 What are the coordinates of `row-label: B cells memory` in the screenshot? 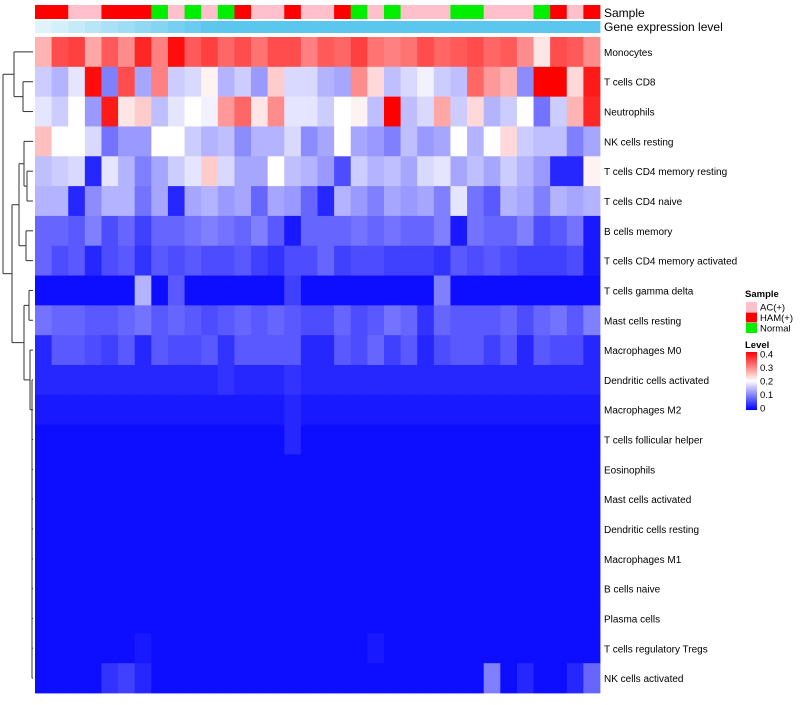 It's located at (638, 232).